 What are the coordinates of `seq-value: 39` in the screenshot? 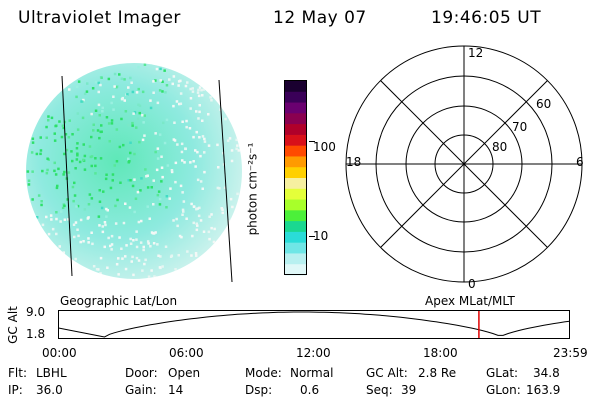 It's located at (409, 390).